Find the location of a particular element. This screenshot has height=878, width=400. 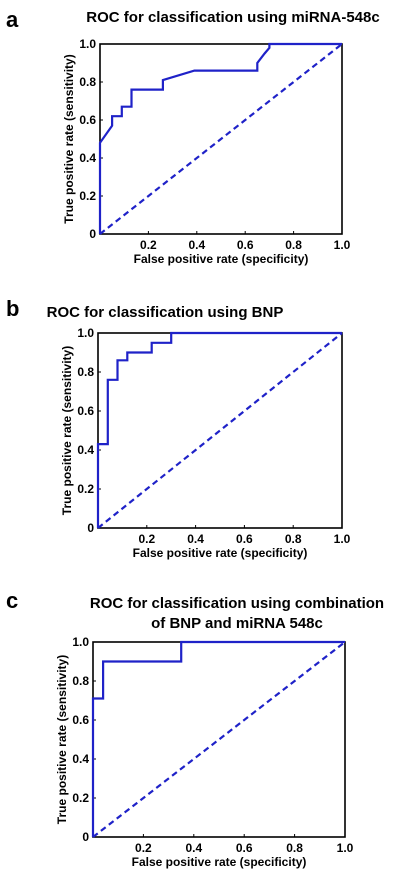

chart-title: ROC for classification using combination is located at coordinates (237, 603).